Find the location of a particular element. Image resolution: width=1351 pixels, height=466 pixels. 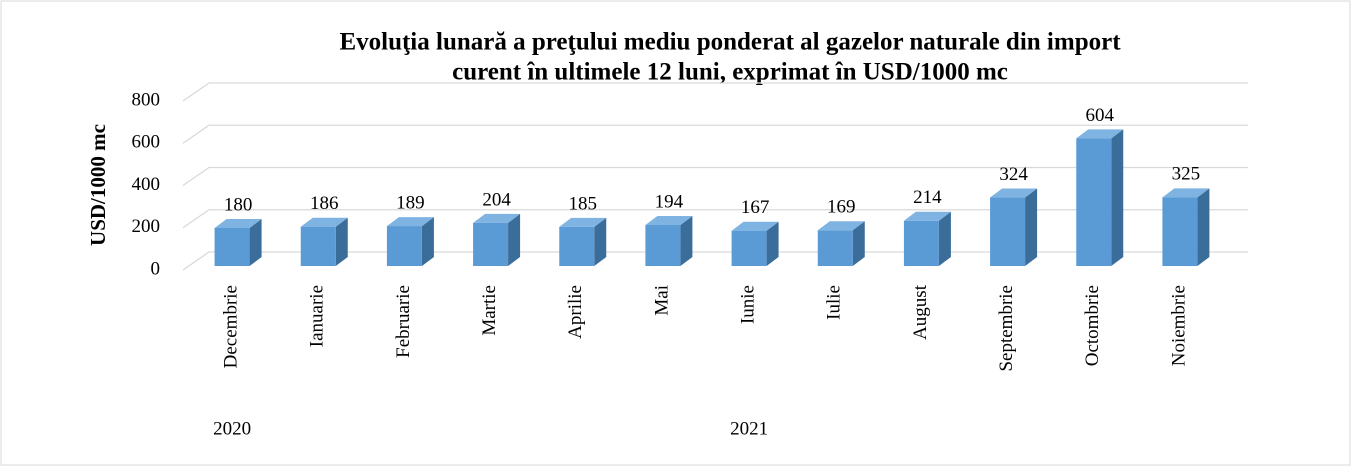

x-tick-label: Noiembrie is located at coordinates (1178, 325).